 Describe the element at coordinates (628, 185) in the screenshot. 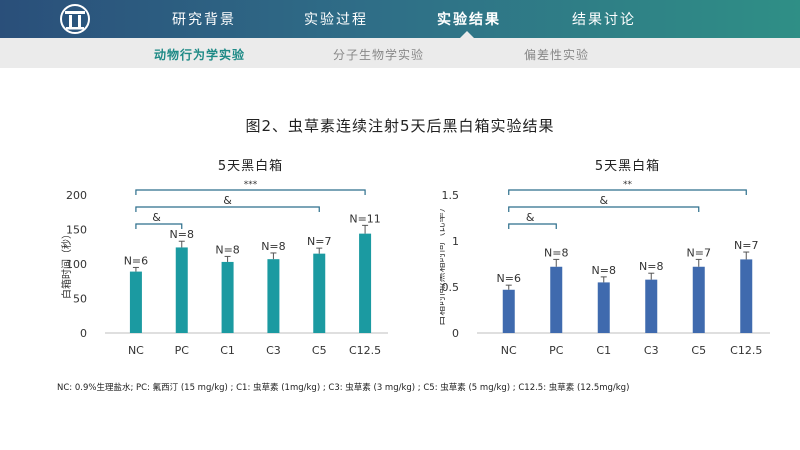

I see `chart-1-significance-label: **` at that location.